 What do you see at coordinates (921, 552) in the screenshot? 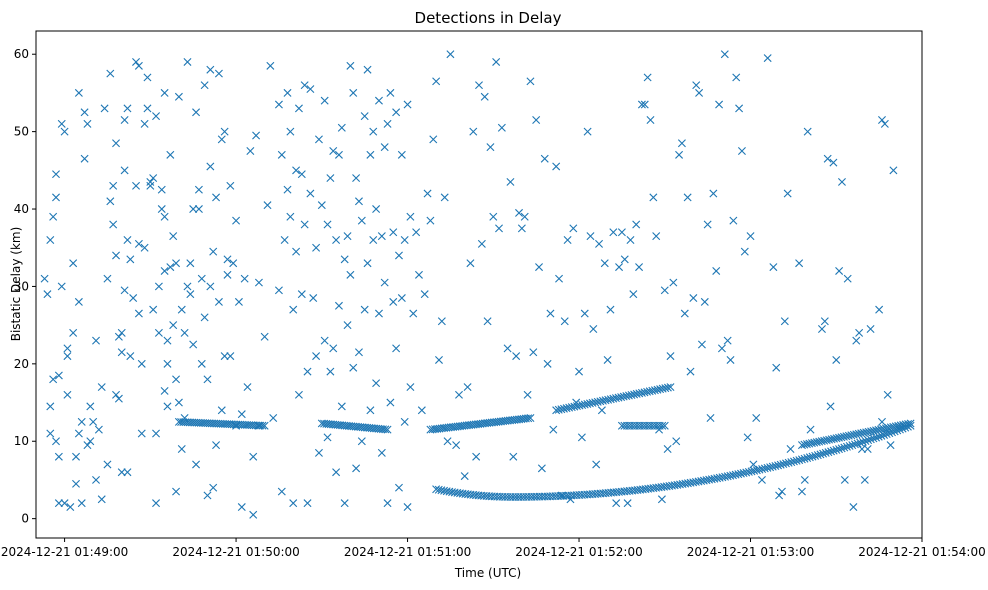
I see `x-tick-label: 2024-12-21 01:54:00` at bounding box center [921, 552].